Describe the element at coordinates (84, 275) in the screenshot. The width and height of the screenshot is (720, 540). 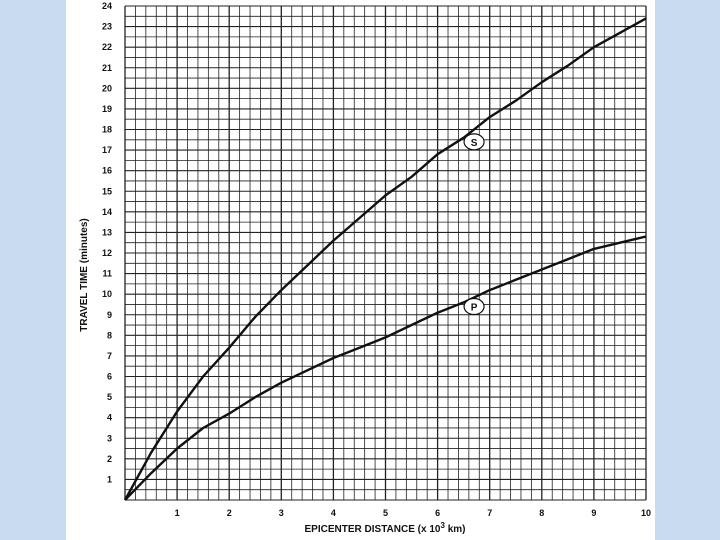
I see `y-axis-title: TRAVEL TIME (minutes)` at that location.